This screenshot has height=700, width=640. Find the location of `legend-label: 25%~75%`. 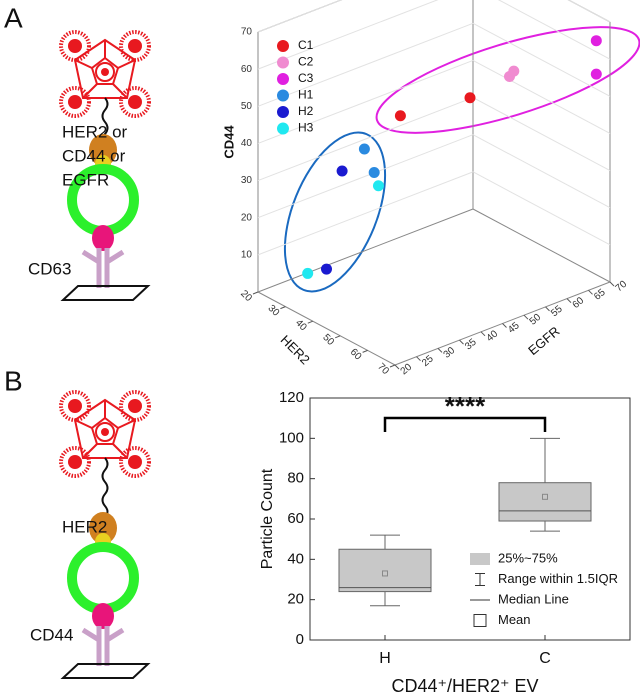

legend-label: 25%~75% is located at coordinates (528, 557).